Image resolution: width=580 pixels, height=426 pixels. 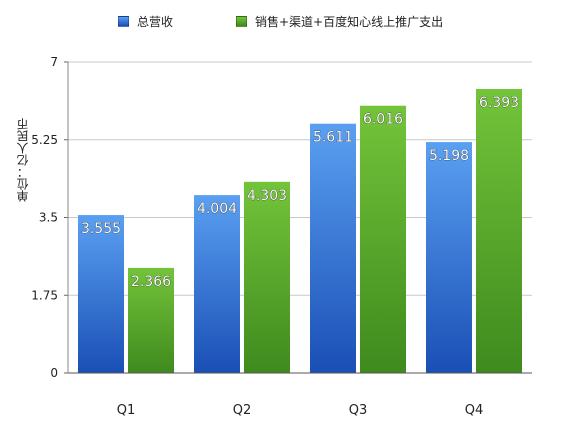 I want to click on x-tick-label: Q4, so click(x=474, y=410).